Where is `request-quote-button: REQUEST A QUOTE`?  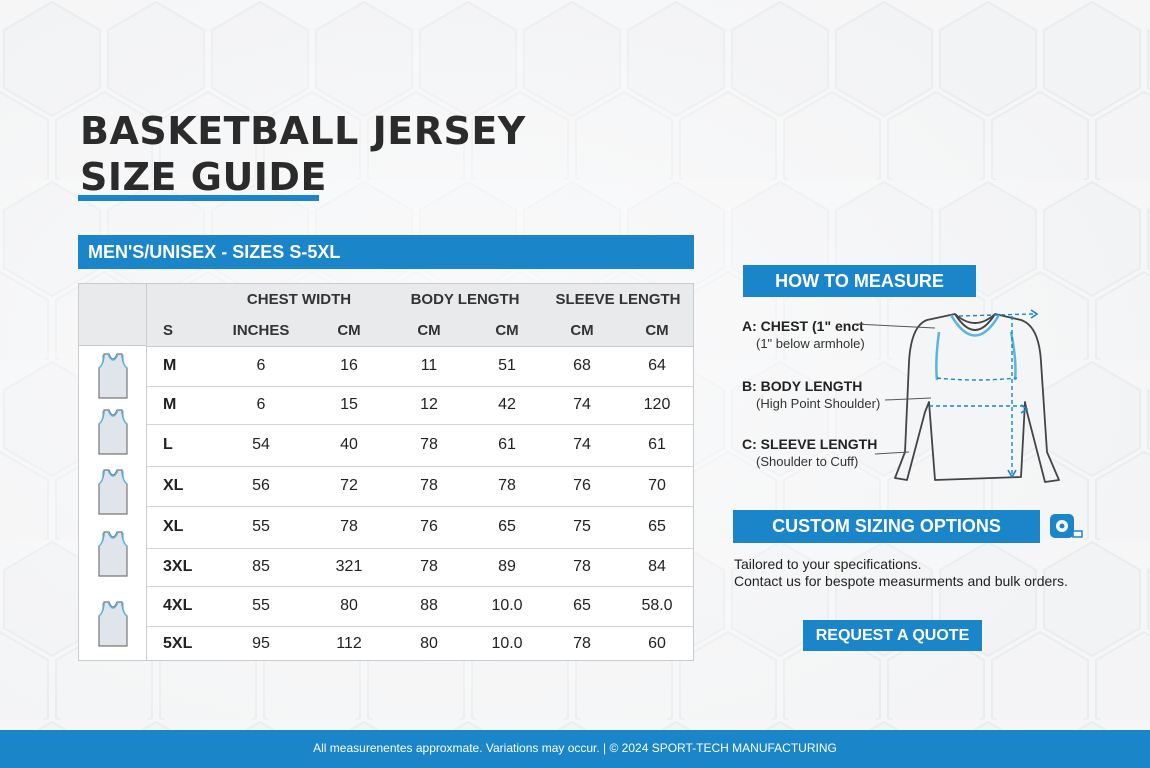 request-quote-button: REQUEST A QUOTE is located at coordinates (892, 635).